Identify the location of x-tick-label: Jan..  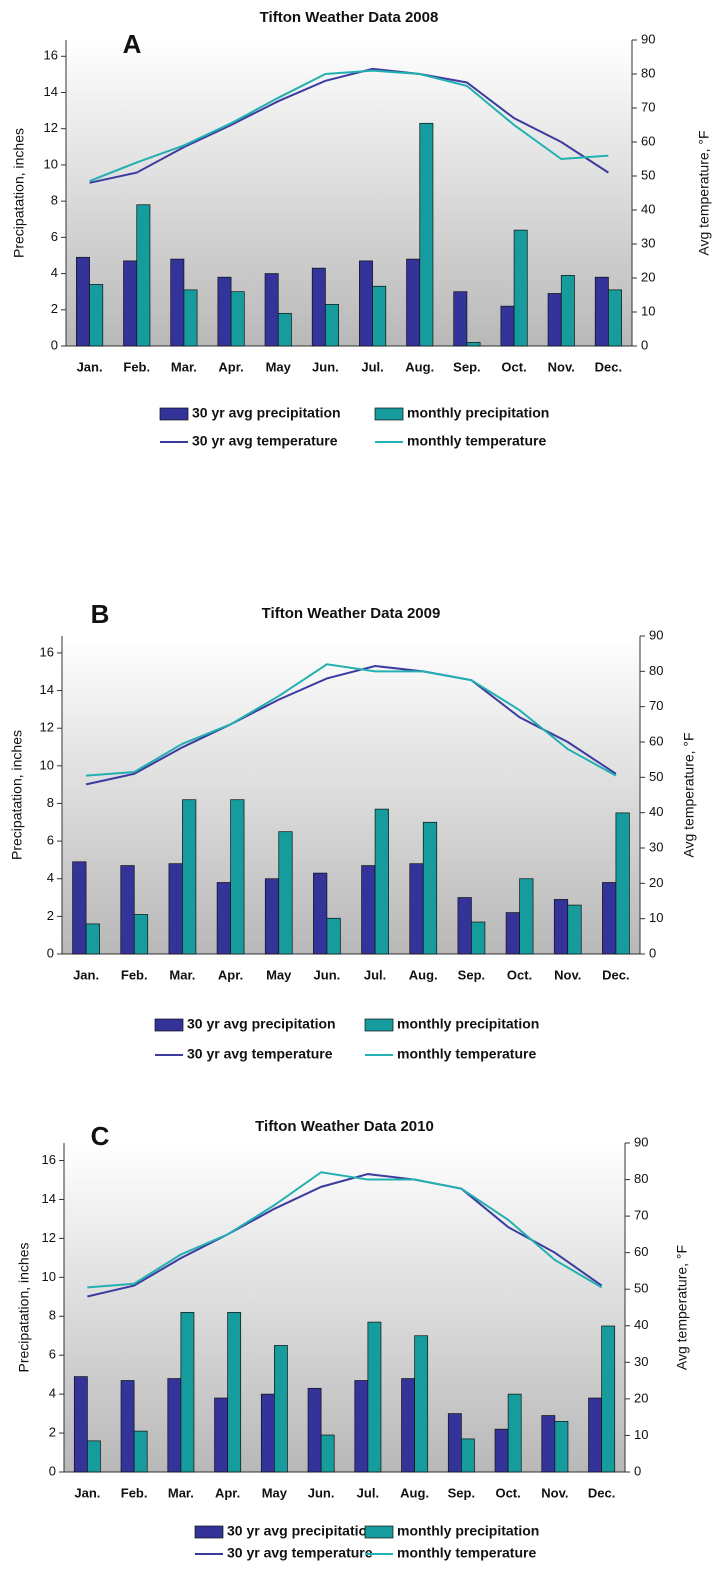
(90, 366).